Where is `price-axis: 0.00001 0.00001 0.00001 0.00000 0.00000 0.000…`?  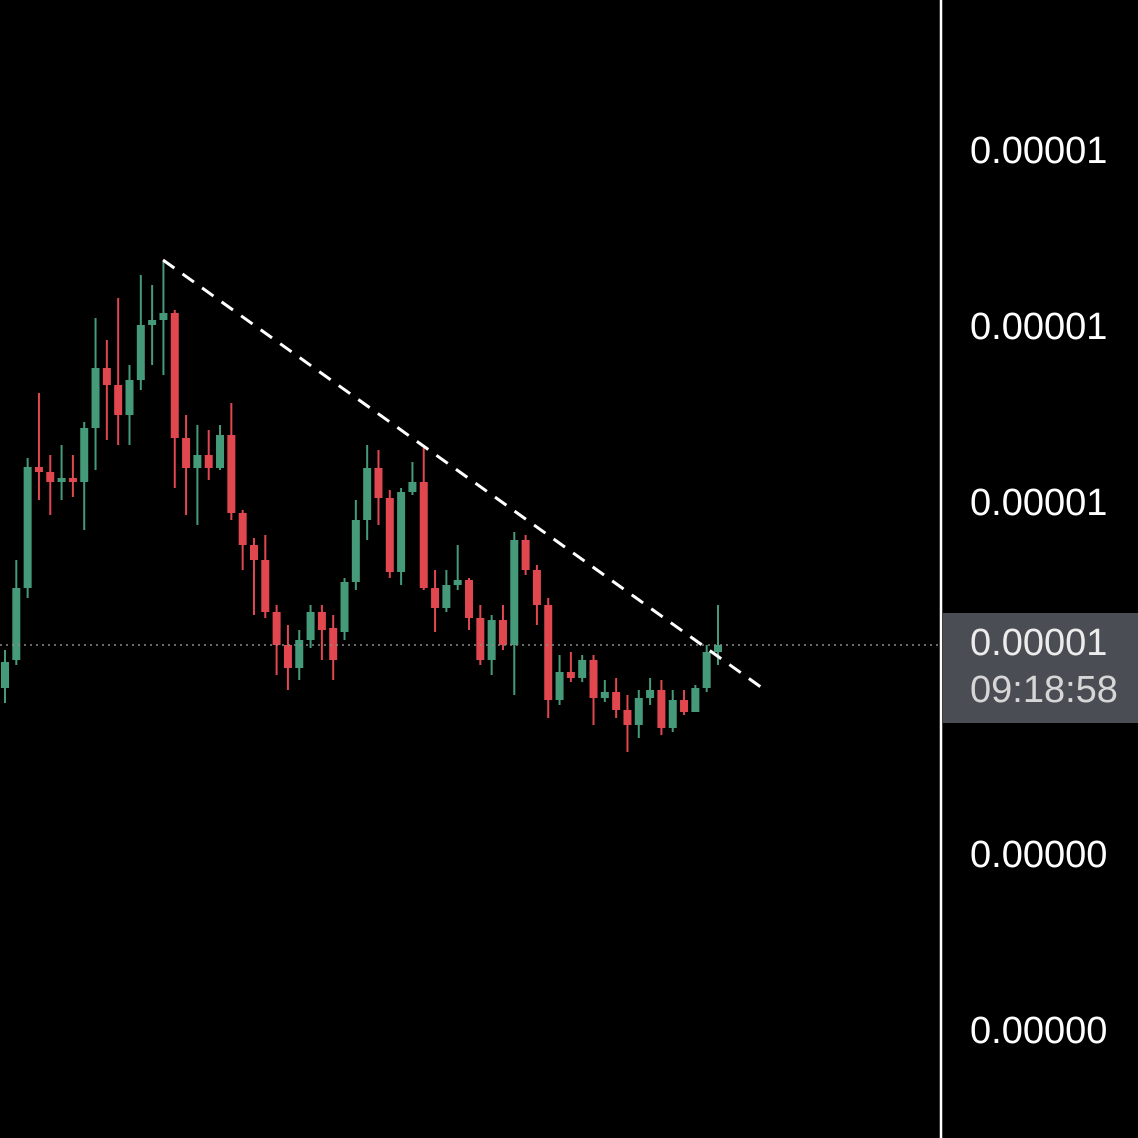 price-axis: 0.00001 0.00001 0.00001 0.00000 0.00000 0.000… is located at coordinates (1040, 591).